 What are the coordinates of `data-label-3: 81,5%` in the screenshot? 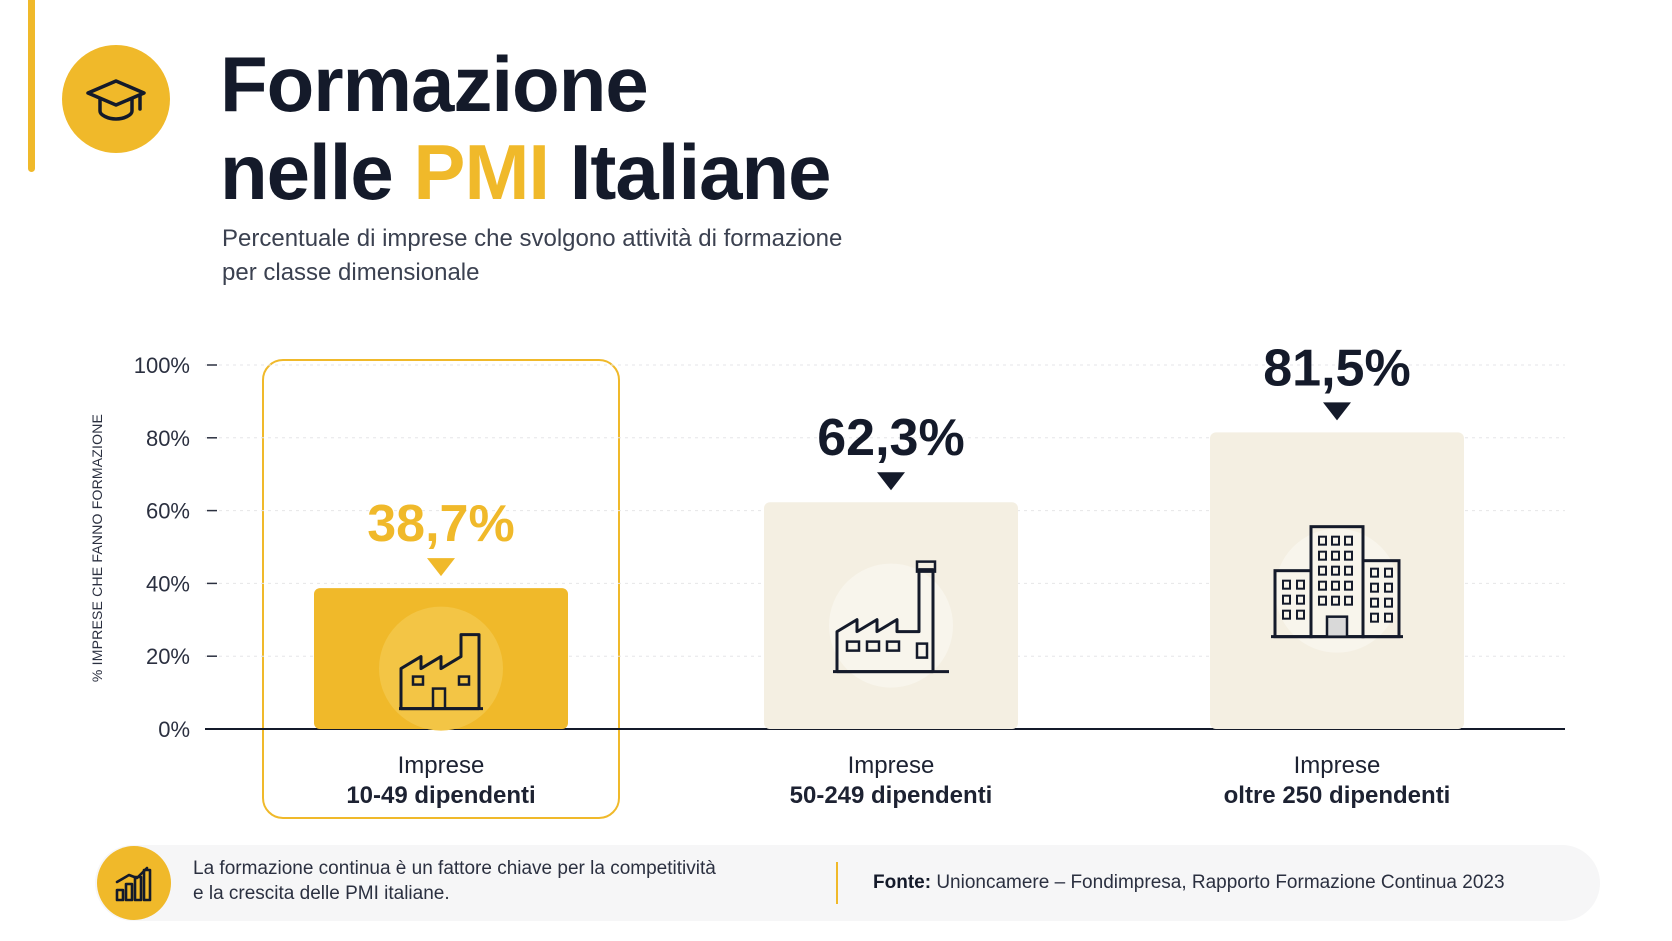 It's located at (1336, 368).